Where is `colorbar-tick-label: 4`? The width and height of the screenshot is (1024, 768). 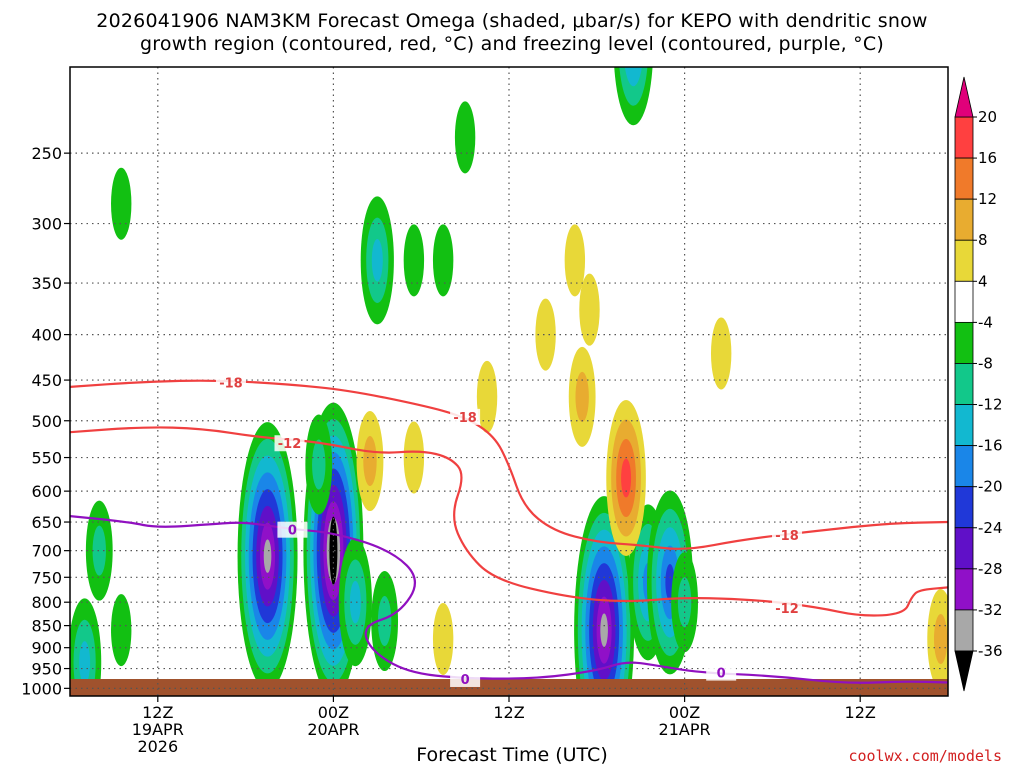
colorbar-tick-label: 4 is located at coordinates (983, 281).